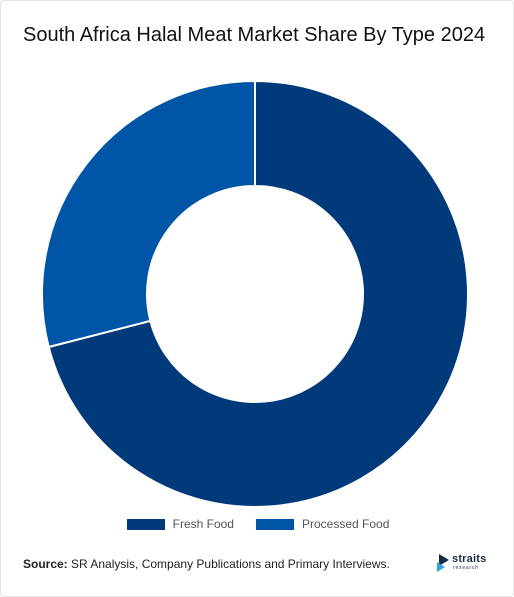  Describe the element at coordinates (203, 524) in the screenshot. I see `legend-label: Fresh Food` at that location.